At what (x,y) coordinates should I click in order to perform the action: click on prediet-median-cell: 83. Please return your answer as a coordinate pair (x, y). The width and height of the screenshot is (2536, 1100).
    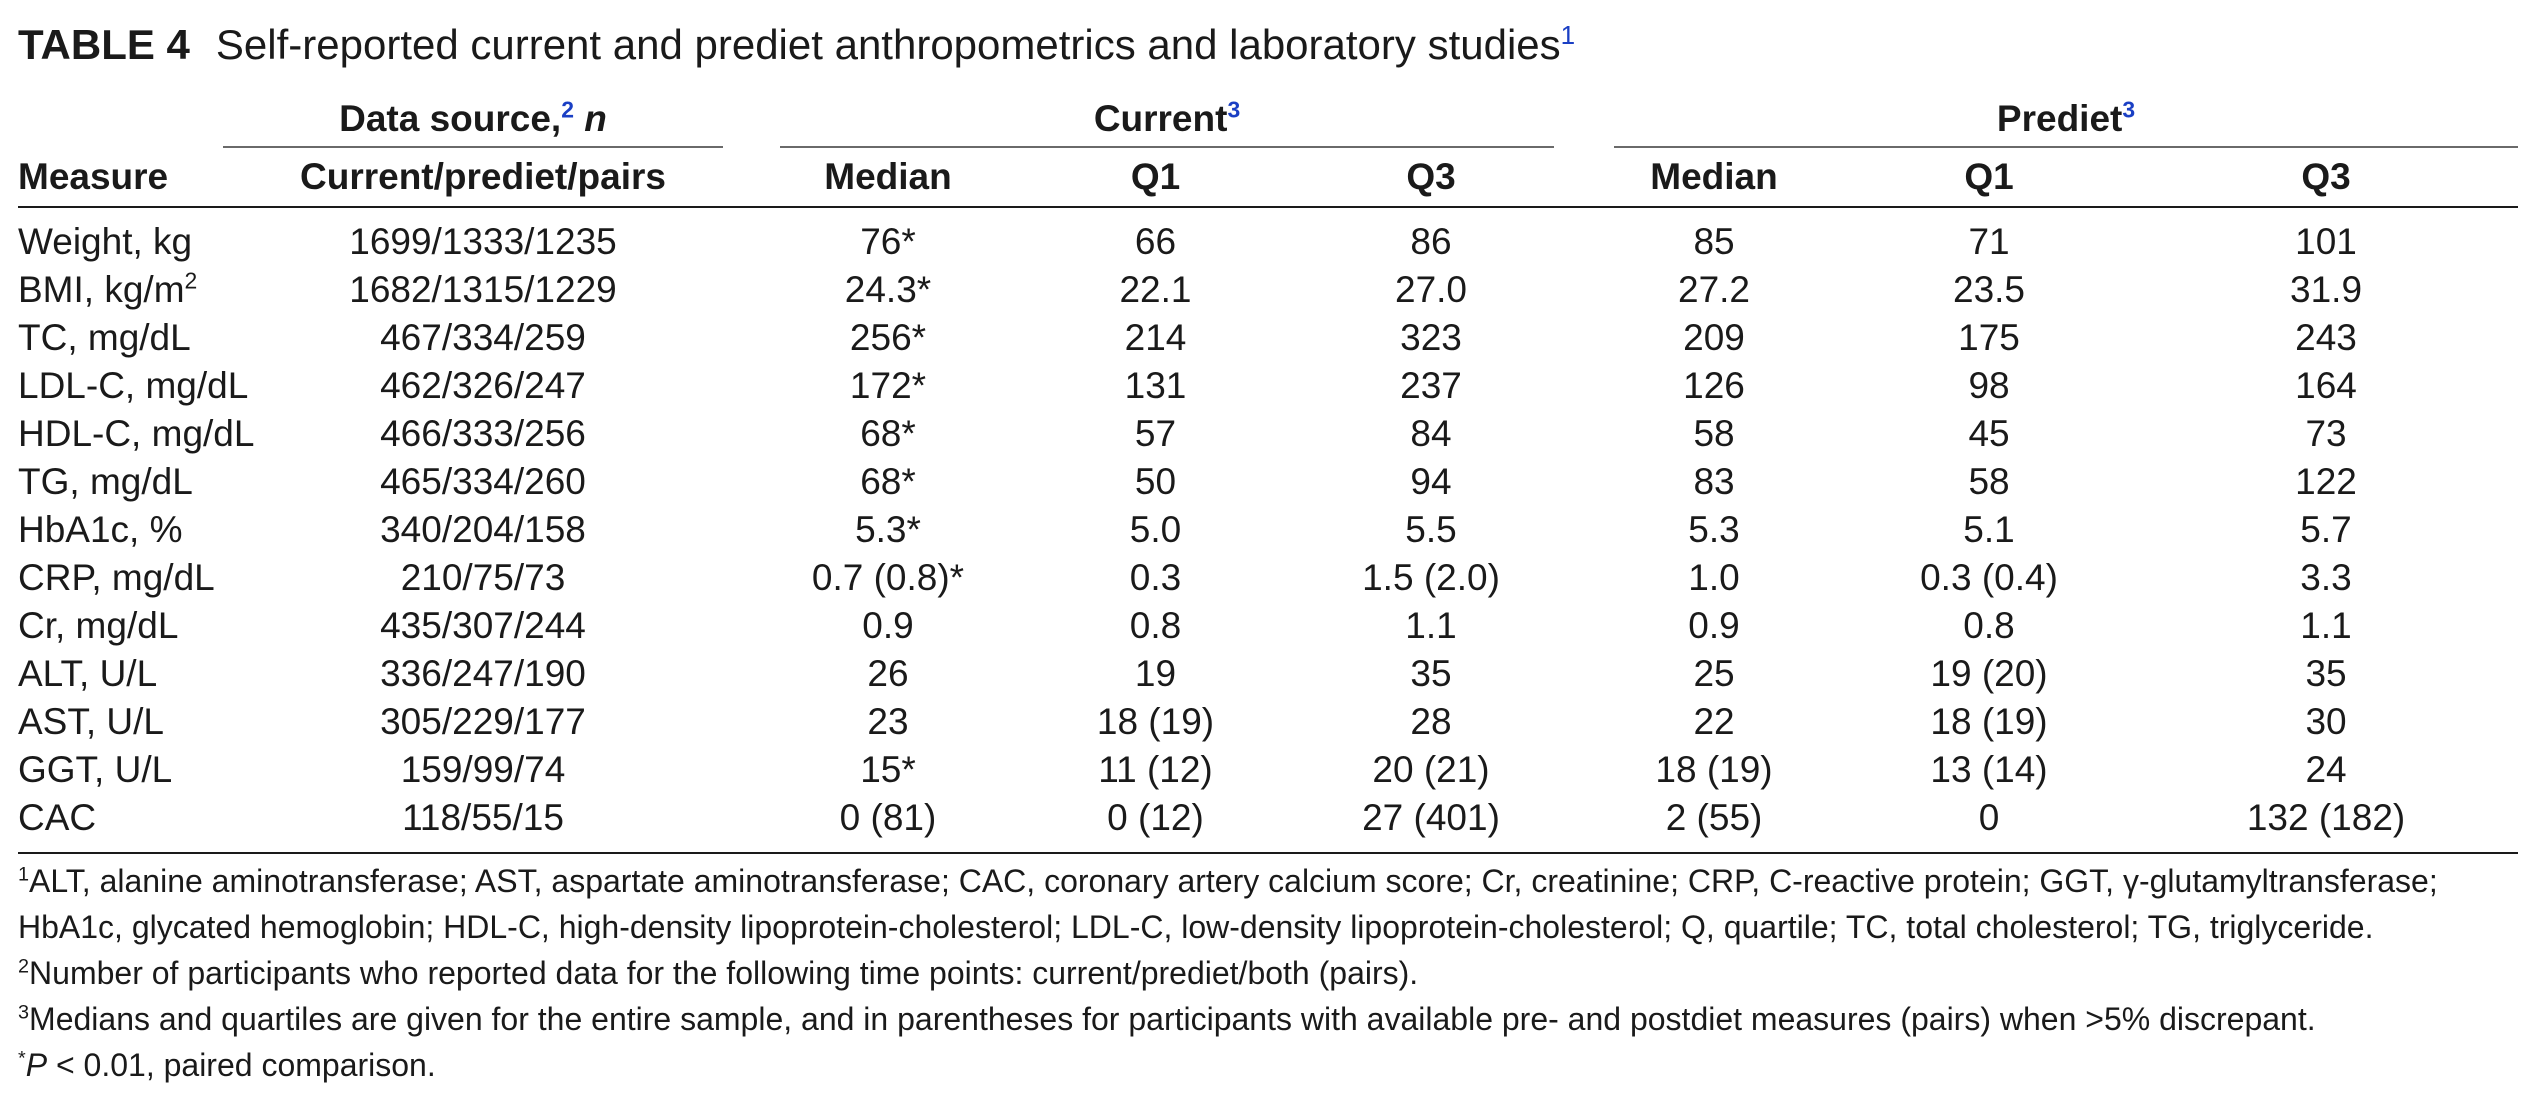
    Looking at the image, I should click on (1714, 481).